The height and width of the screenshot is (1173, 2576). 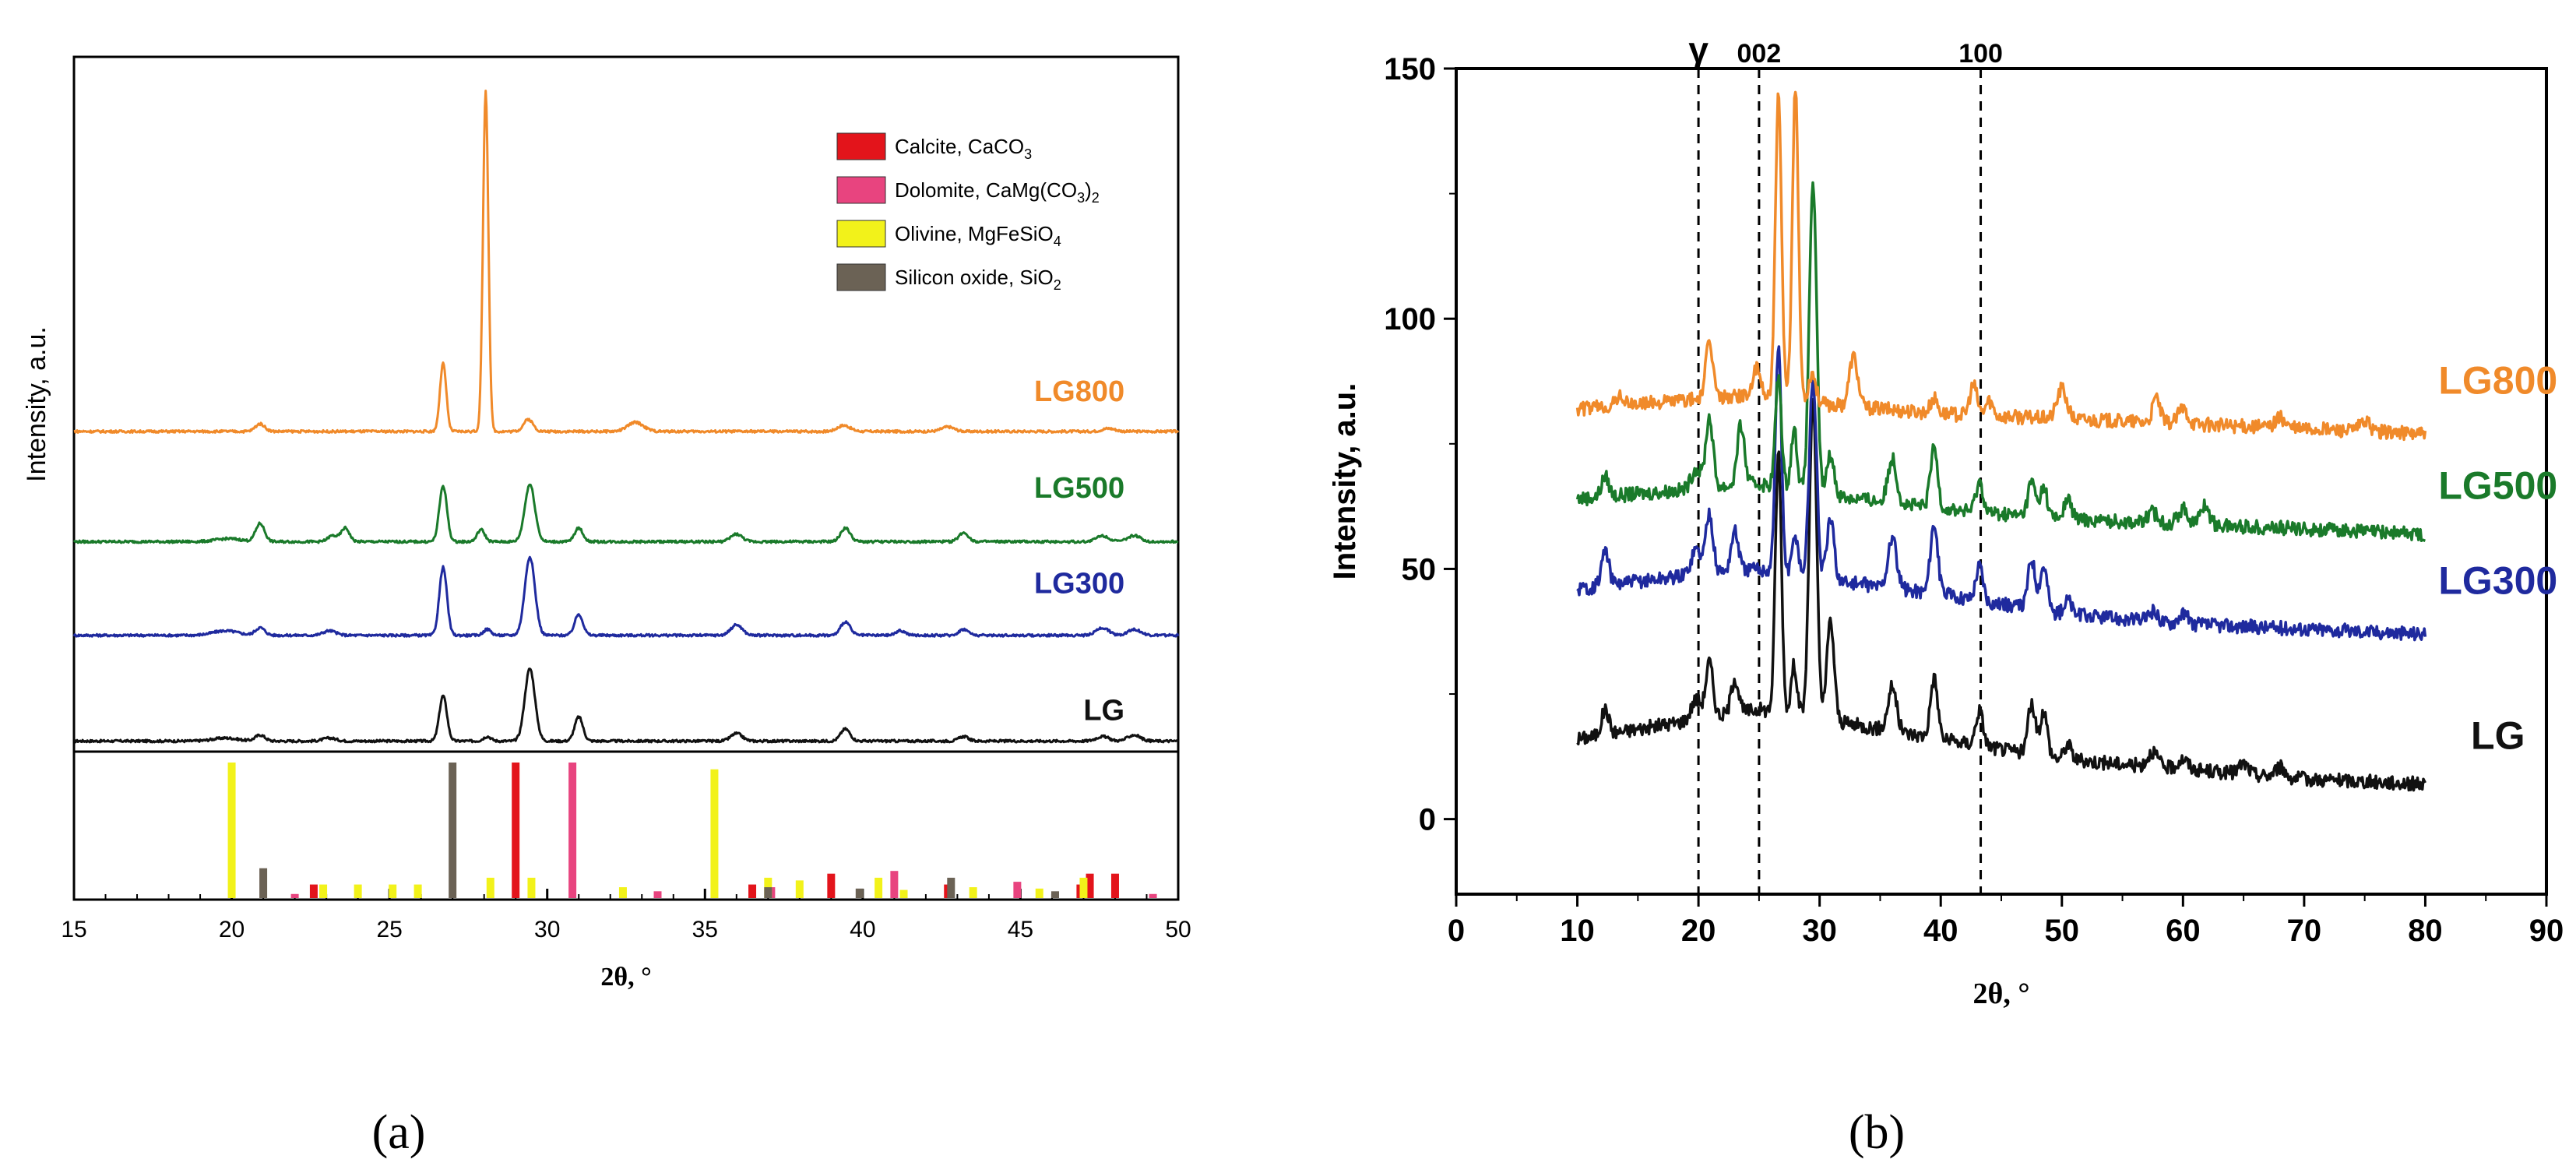 I want to click on panel-a-x-tick-label: 30, so click(x=547, y=929).